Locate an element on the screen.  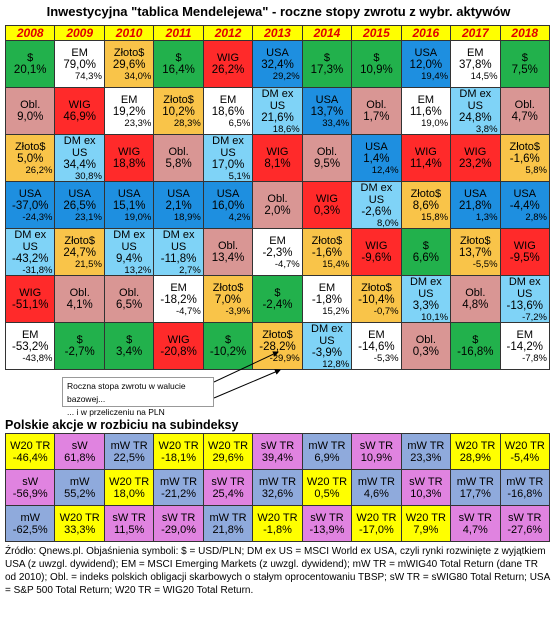
subindex-cell: W20 TR 33,3% is located at coordinates (80, 524).